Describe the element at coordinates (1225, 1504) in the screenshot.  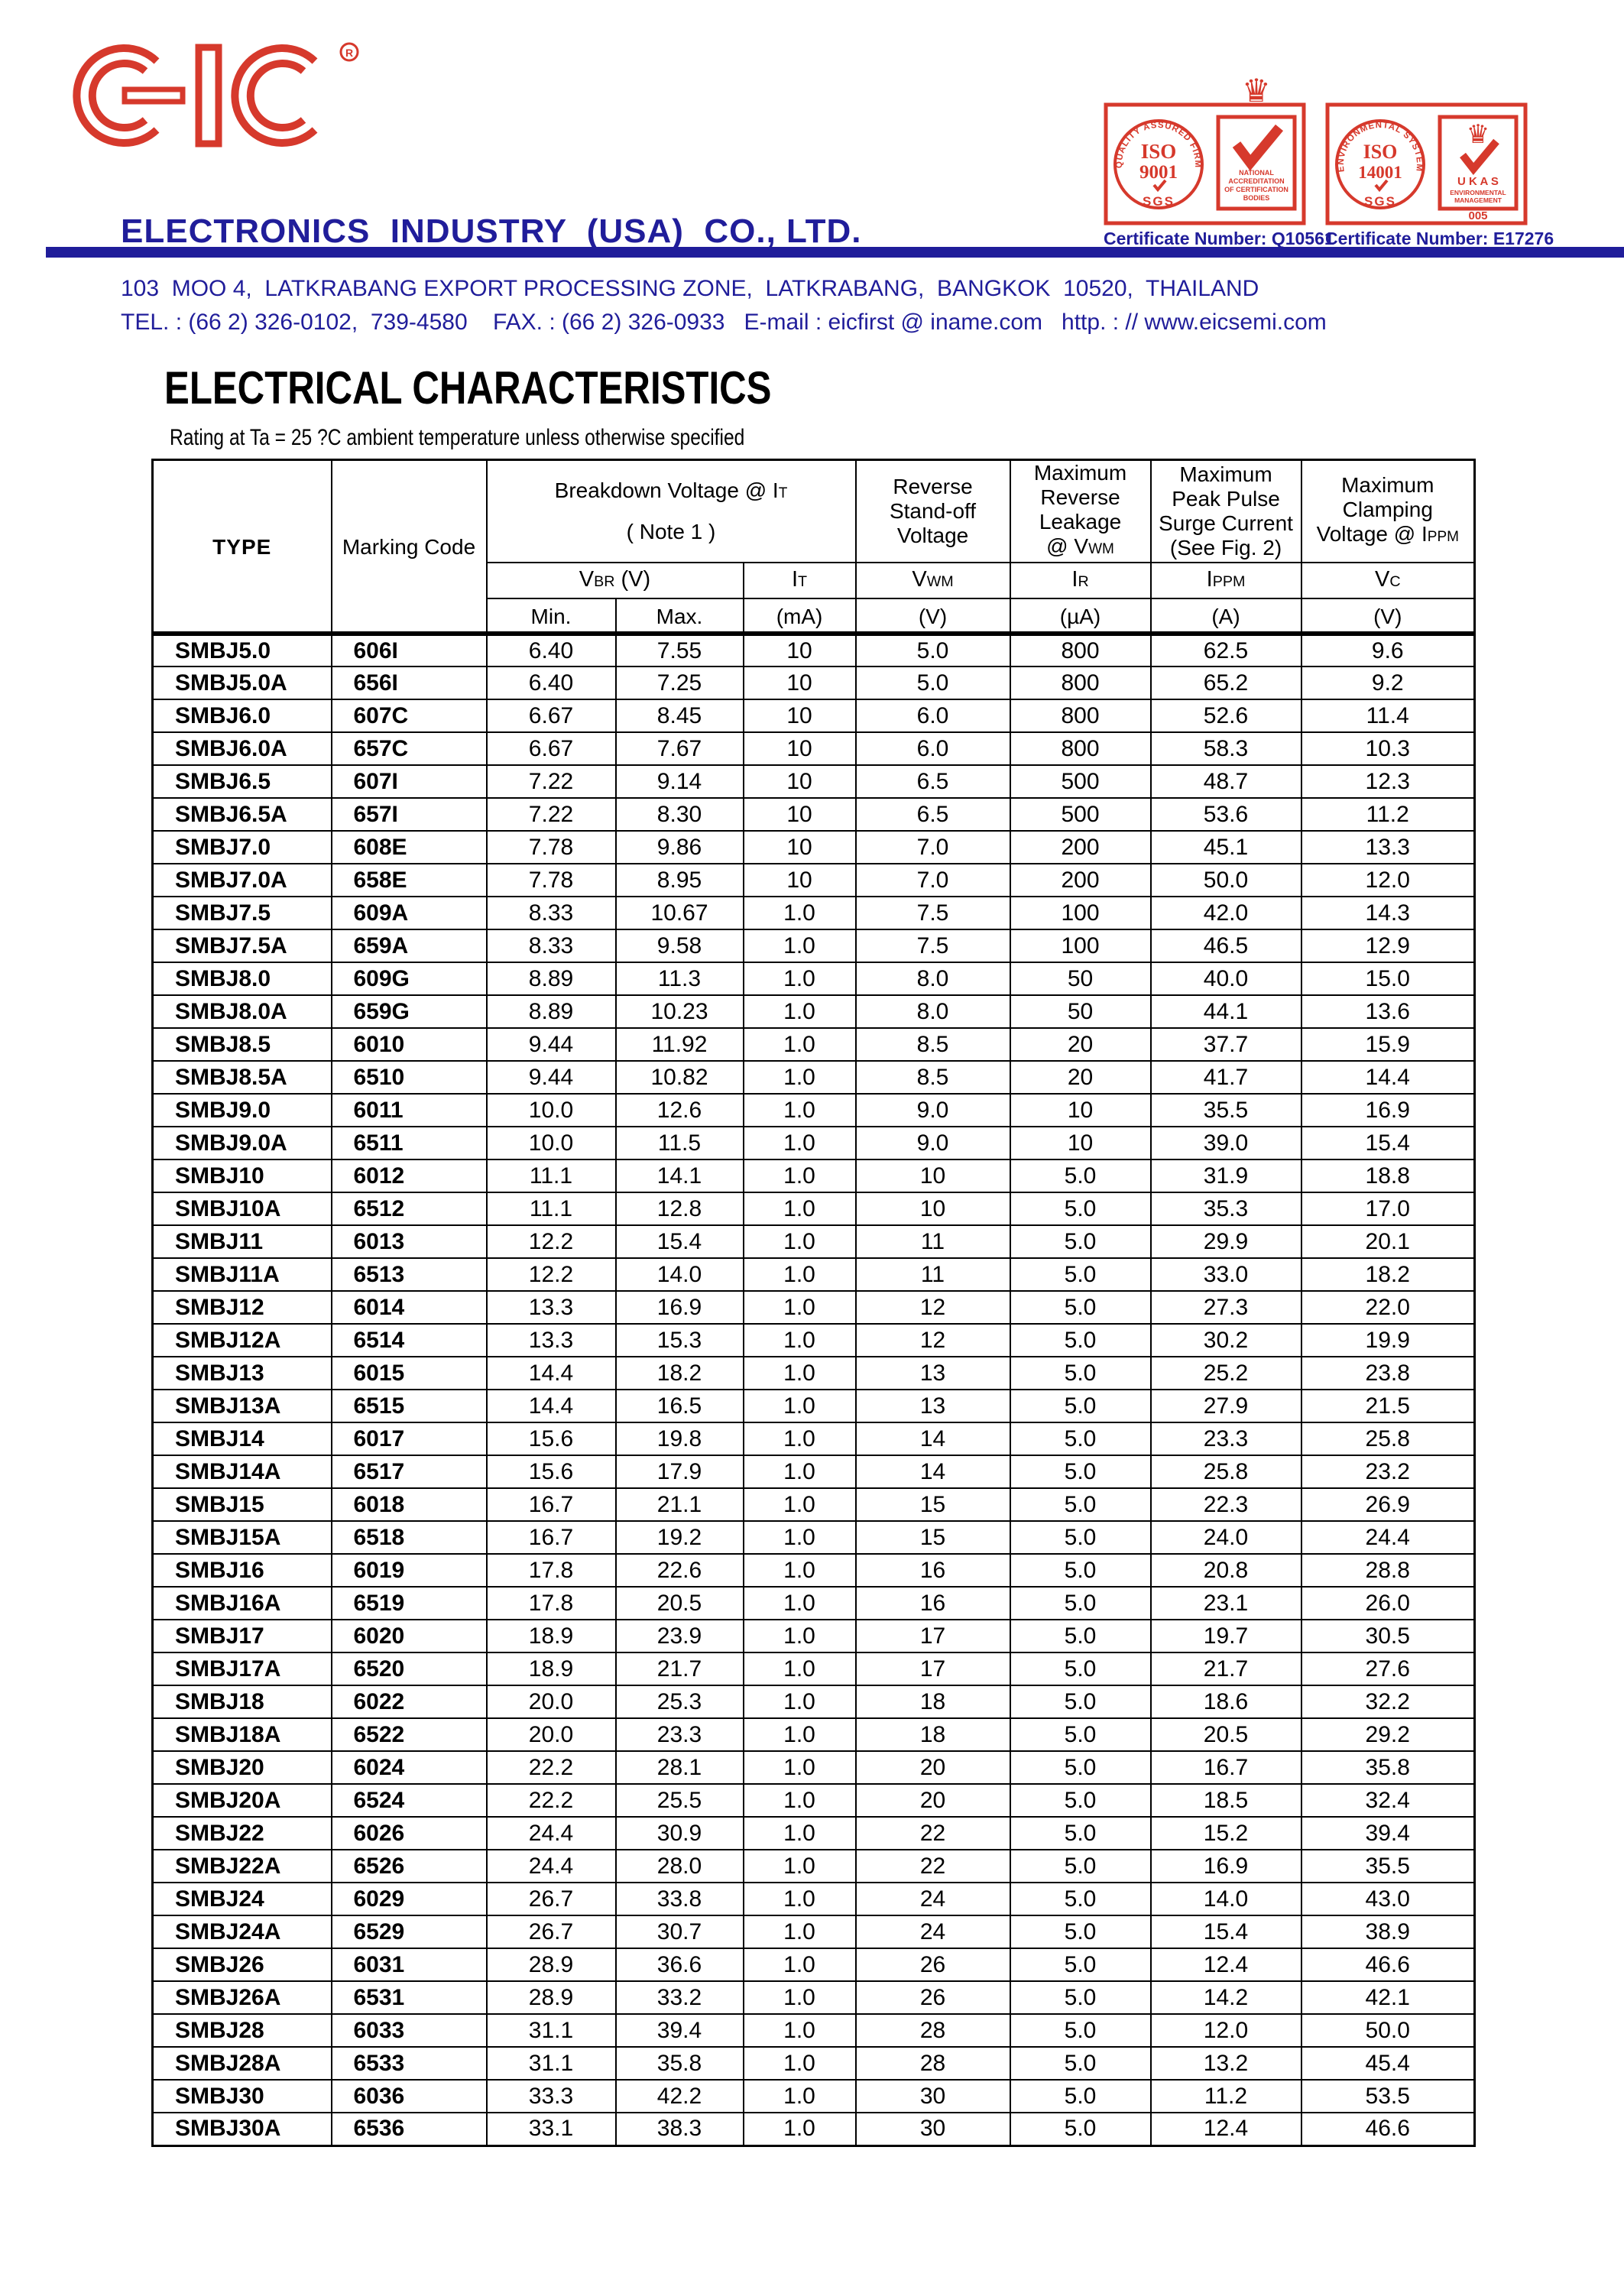
I see `value-cell: 22.3` at that location.